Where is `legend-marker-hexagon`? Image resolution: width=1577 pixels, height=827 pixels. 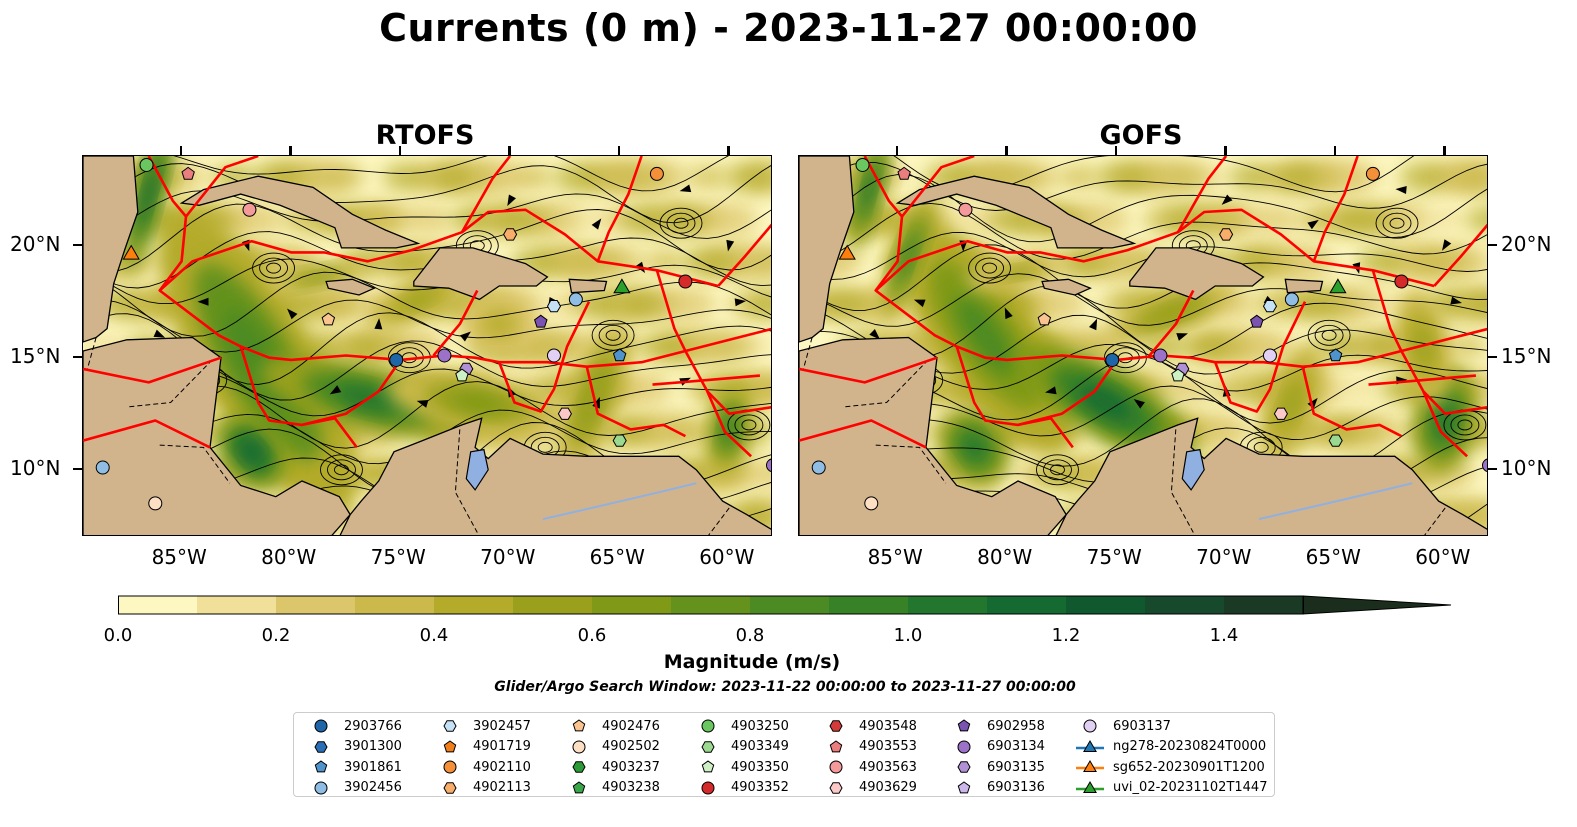
legend-marker-hexagon is located at coordinates (836, 726).